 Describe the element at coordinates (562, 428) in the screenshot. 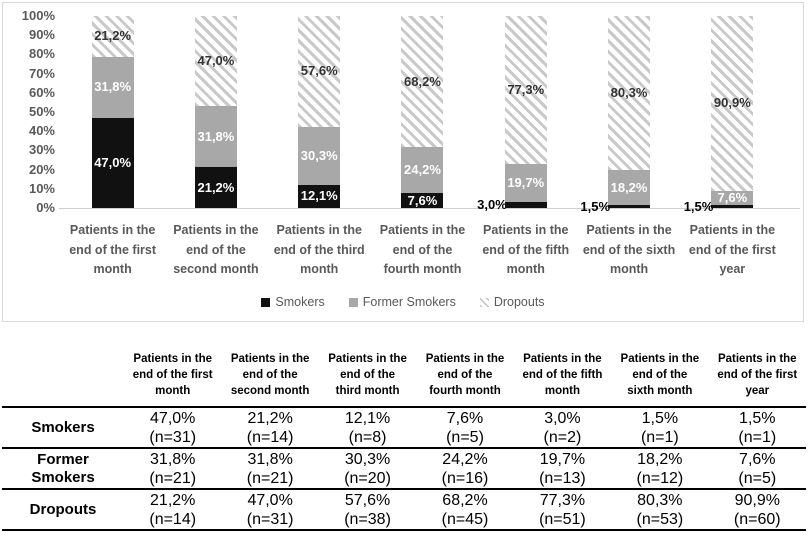

I see `table-cell: 3,0% (n=2)` at that location.